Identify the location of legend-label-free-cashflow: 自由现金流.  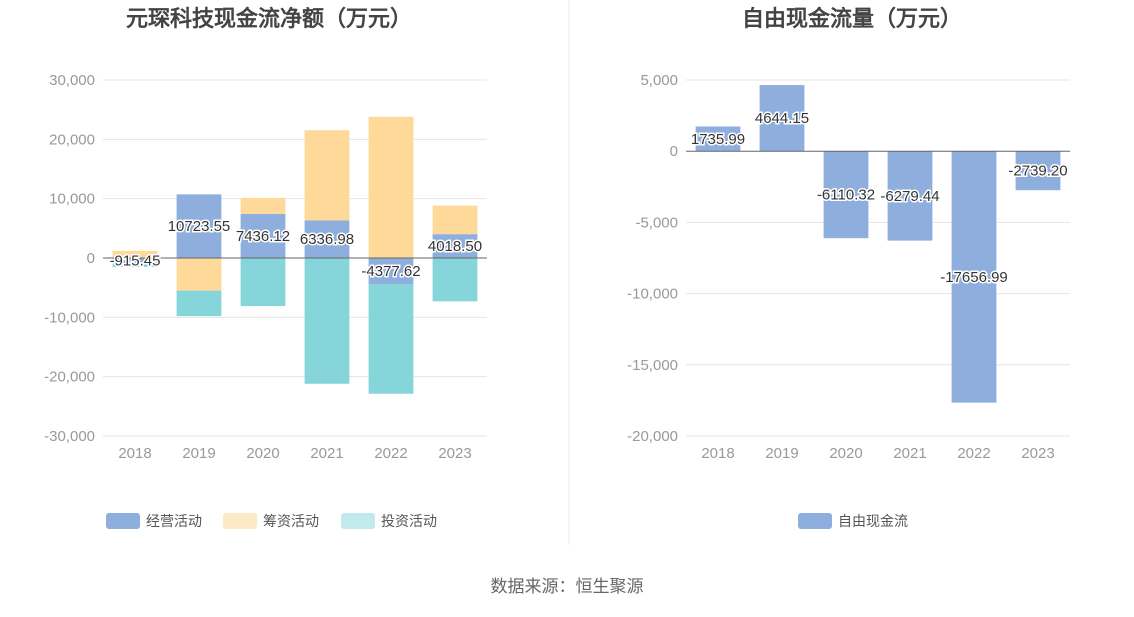
(873, 521).